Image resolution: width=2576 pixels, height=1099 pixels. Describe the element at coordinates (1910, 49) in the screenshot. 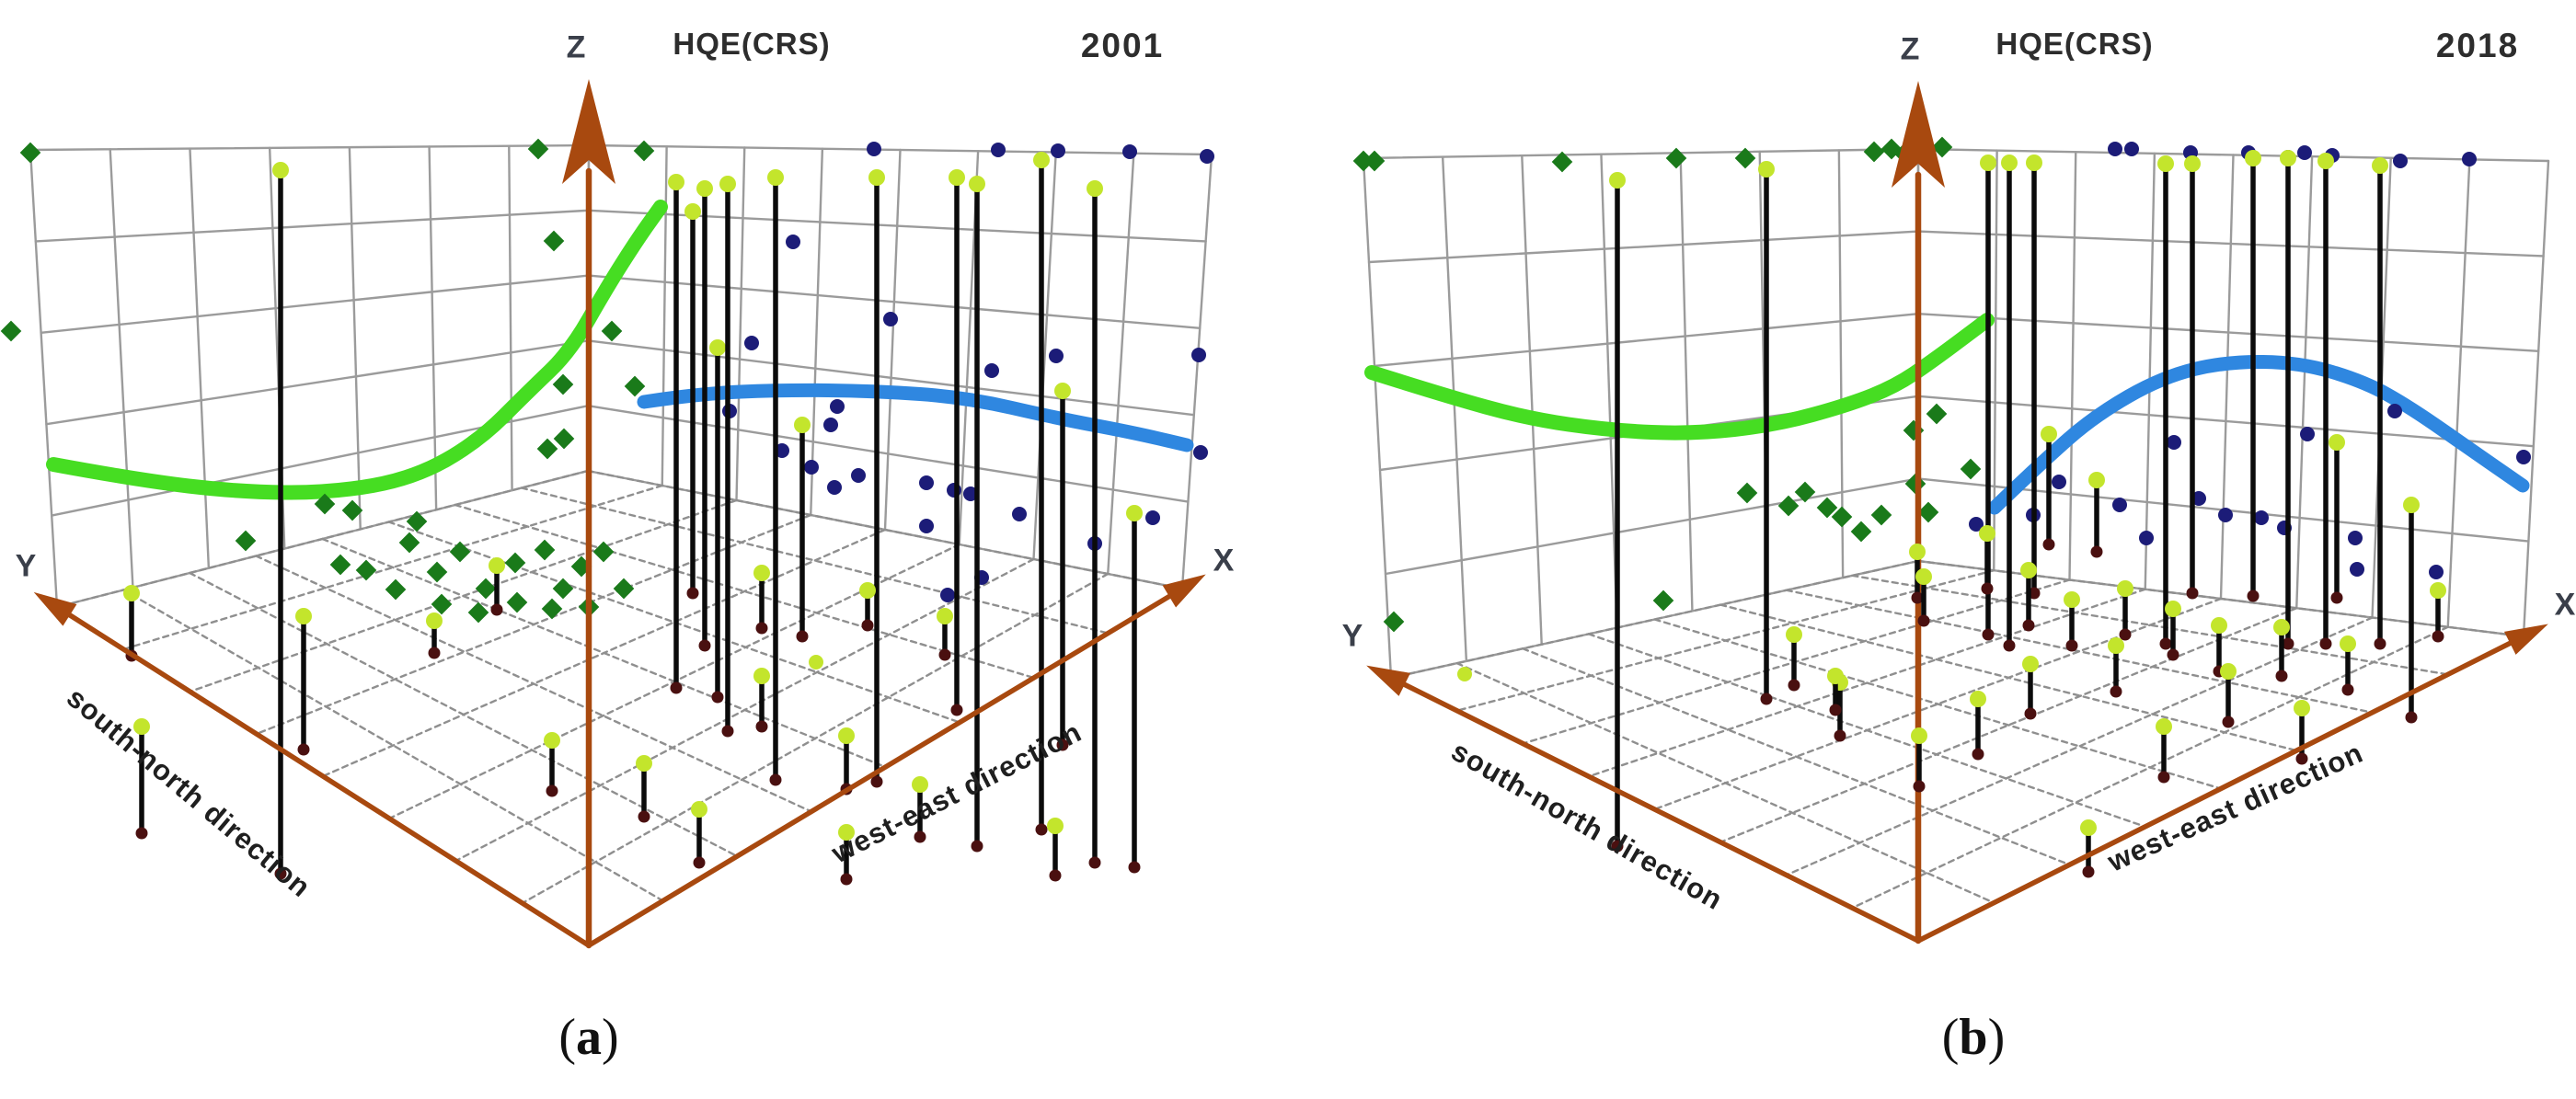

I see `z-axis-label-b: Z` at that location.